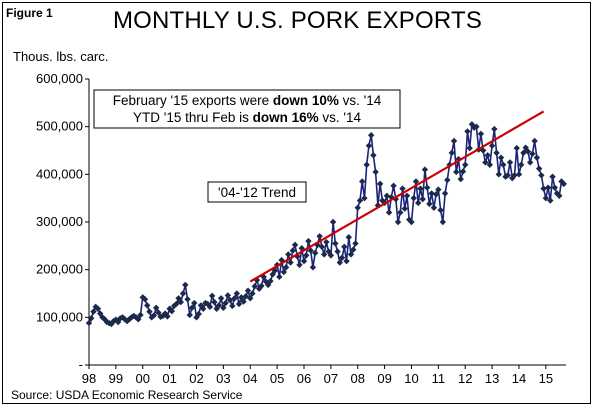  What do you see at coordinates (143, 378) in the screenshot?
I see `x-tick-label: 00` at bounding box center [143, 378].